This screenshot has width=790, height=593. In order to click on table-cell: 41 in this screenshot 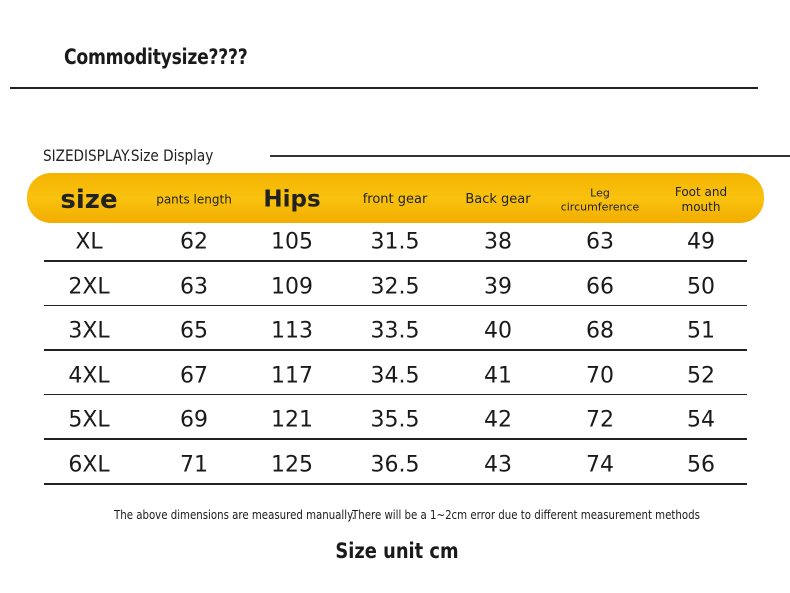, I will do `click(498, 376)`.